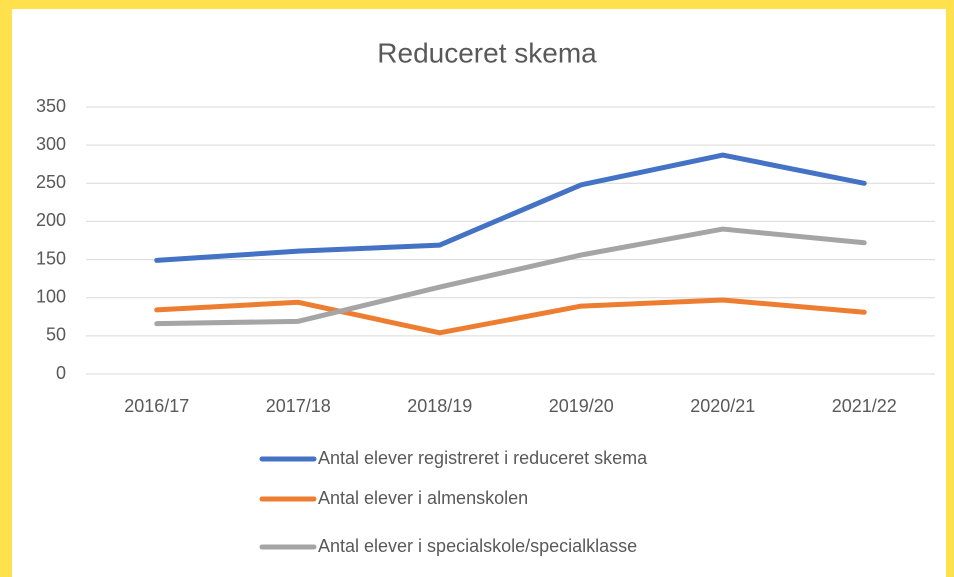 Image resolution: width=954 pixels, height=577 pixels. I want to click on y-tick-label: 250, so click(51, 182).